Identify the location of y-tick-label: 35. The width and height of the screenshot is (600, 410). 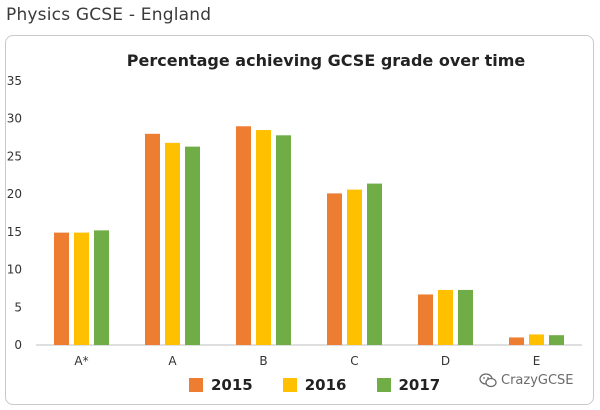
(14, 81).